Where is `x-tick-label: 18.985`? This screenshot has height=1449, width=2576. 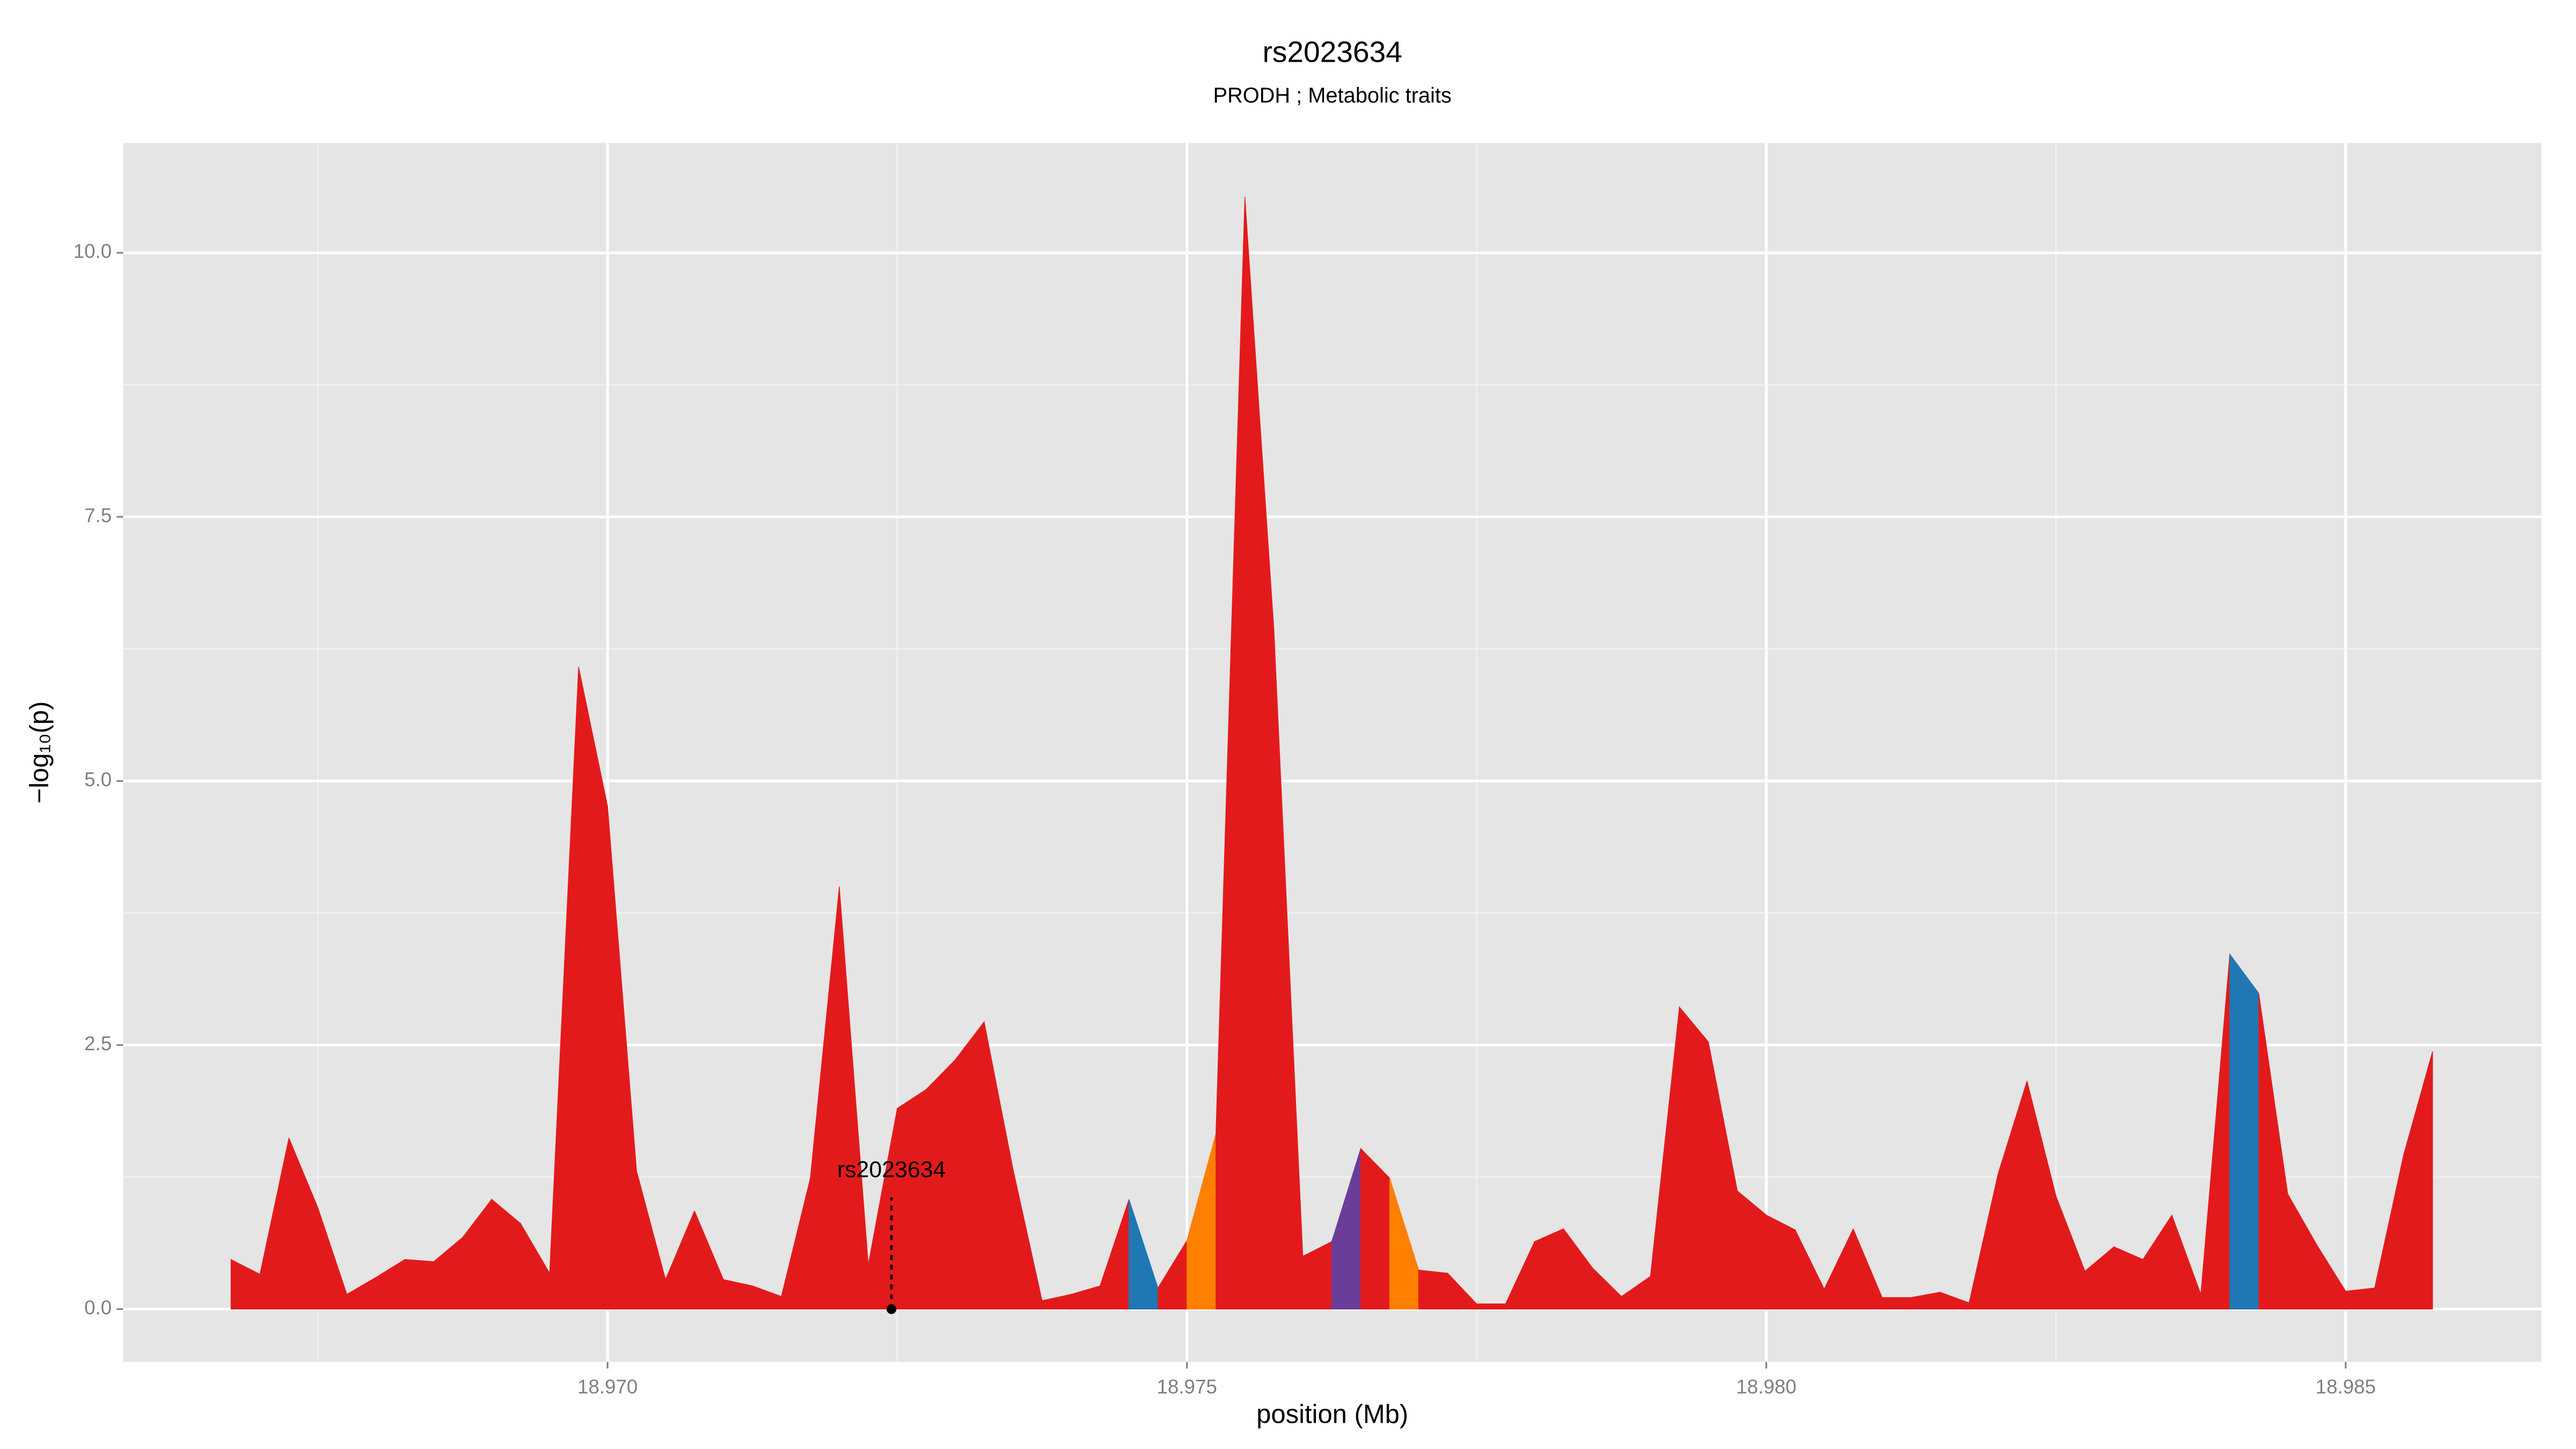 x-tick-label: 18.985 is located at coordinates (2346, 1386).